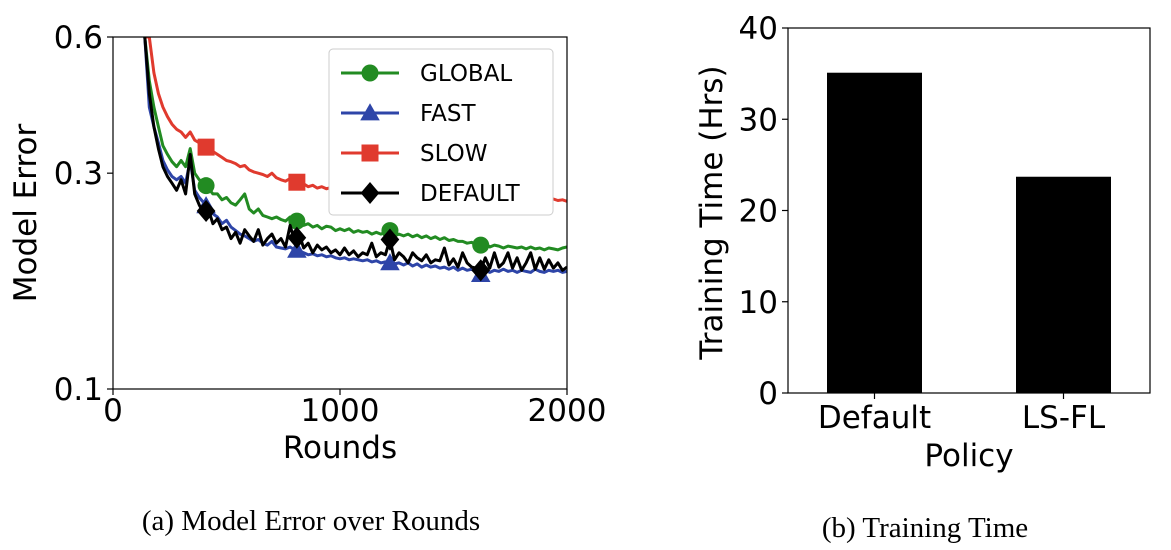 This screenshot has height=550, width=1171. What do you see at coordinates (78, 38) in the screenshot?
I see `y-tick-label-a-2: 0.6` at bounding box center [78, 38].